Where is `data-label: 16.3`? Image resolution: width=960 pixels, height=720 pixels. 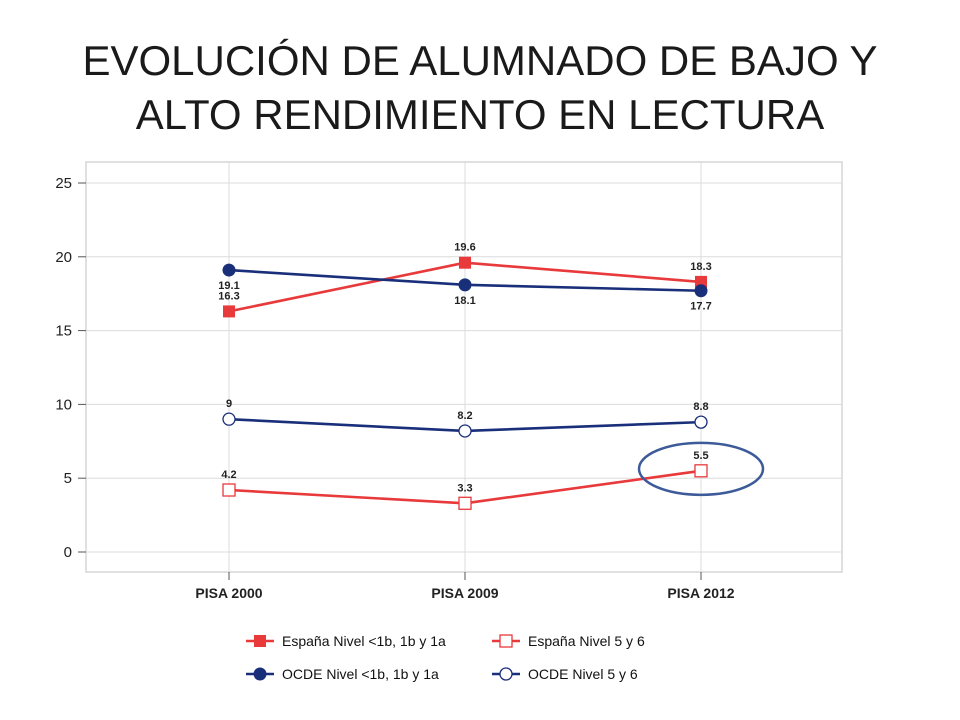
data-label: 16.3 is located at coordinates (228, 296).